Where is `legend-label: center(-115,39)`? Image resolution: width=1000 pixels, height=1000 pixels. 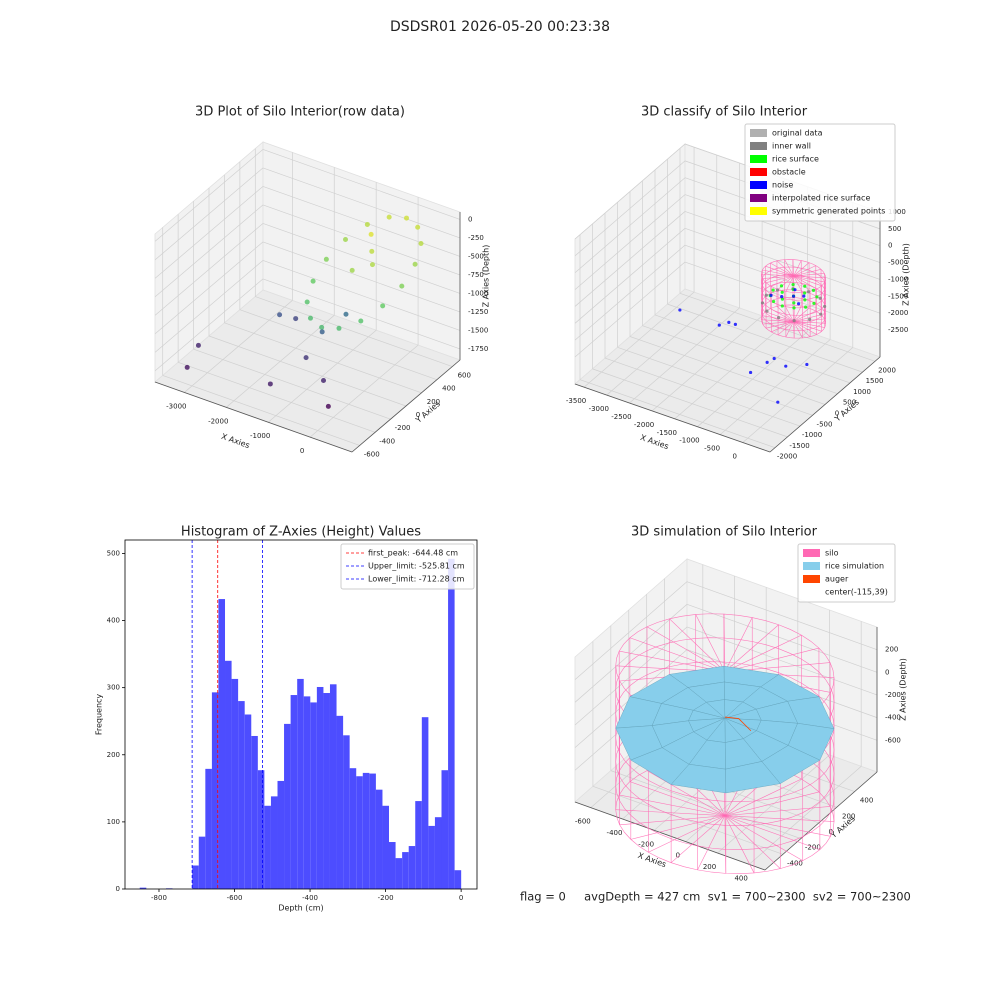
legend-label: center(-115,39) is located at coordinates (856, 592).